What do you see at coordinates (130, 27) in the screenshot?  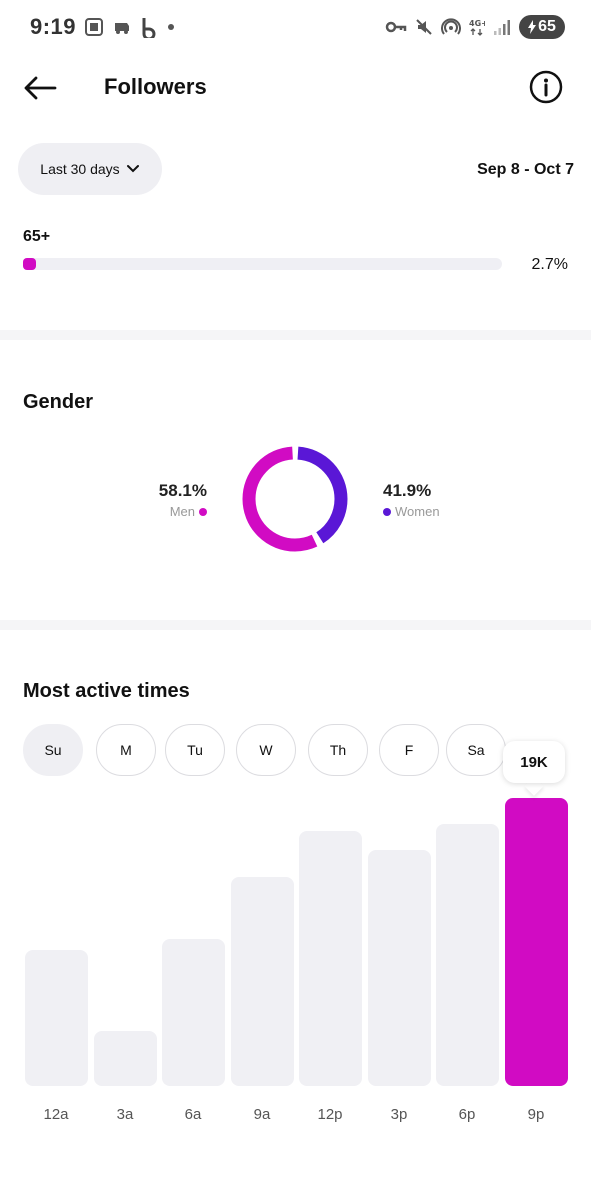 I see `status-left-icons` at bounding box center [130, 27].